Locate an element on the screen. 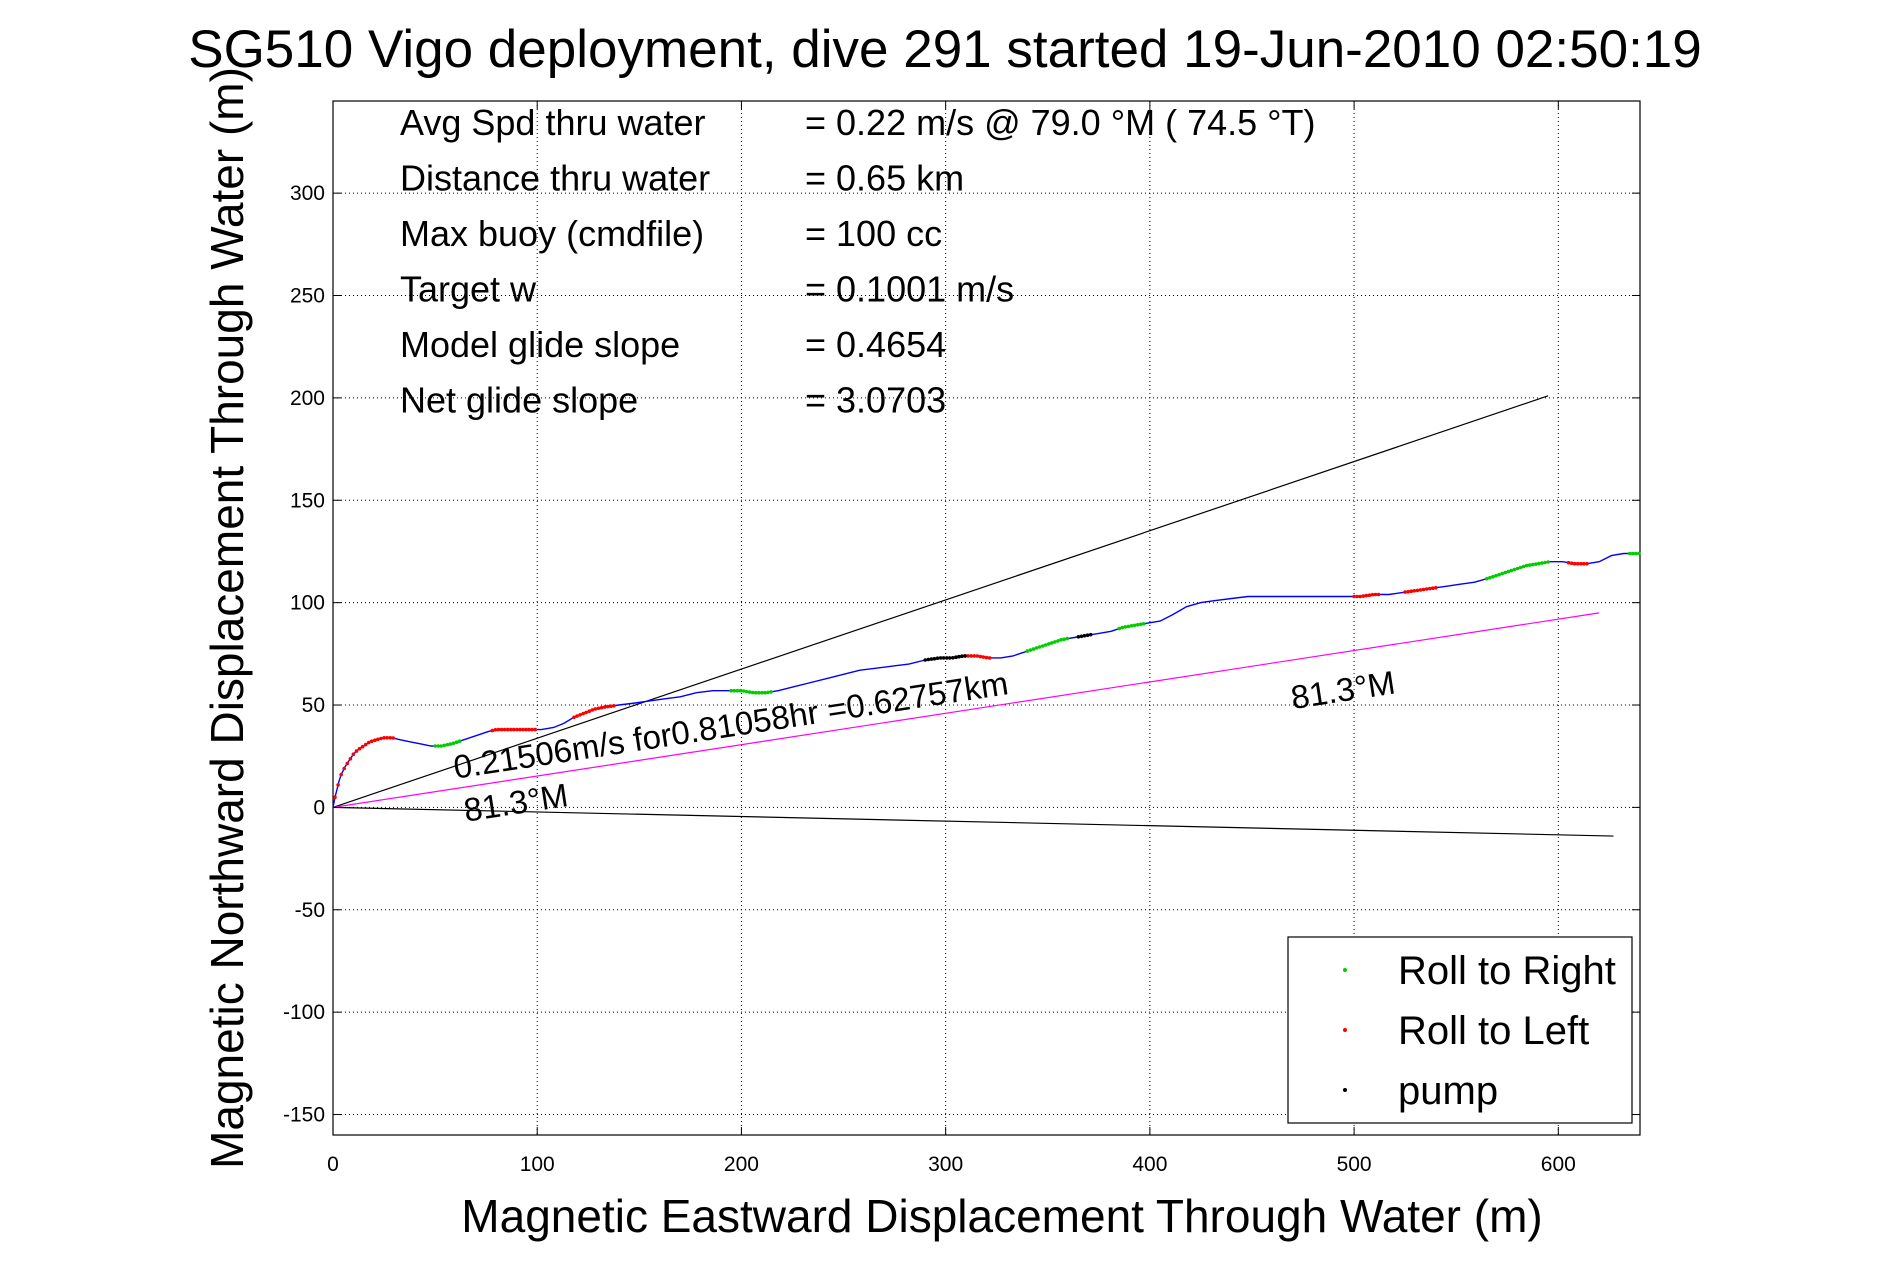 This screenshot has width=1891, height=1262. lower-bound-line is located at coordinates (973, 821).